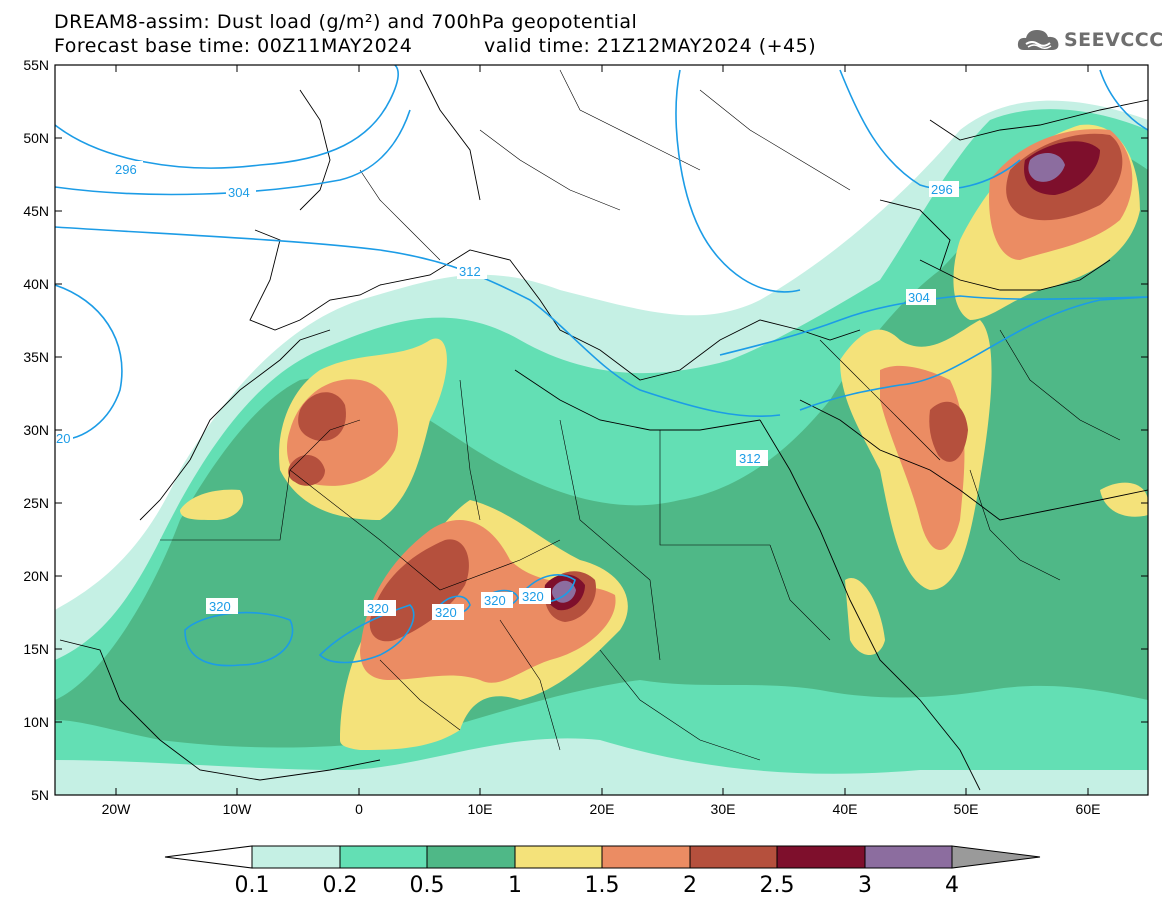  Describe the element at coordinates (480, 809) in the screenshot. I see `lon-label: 10E` at that location.